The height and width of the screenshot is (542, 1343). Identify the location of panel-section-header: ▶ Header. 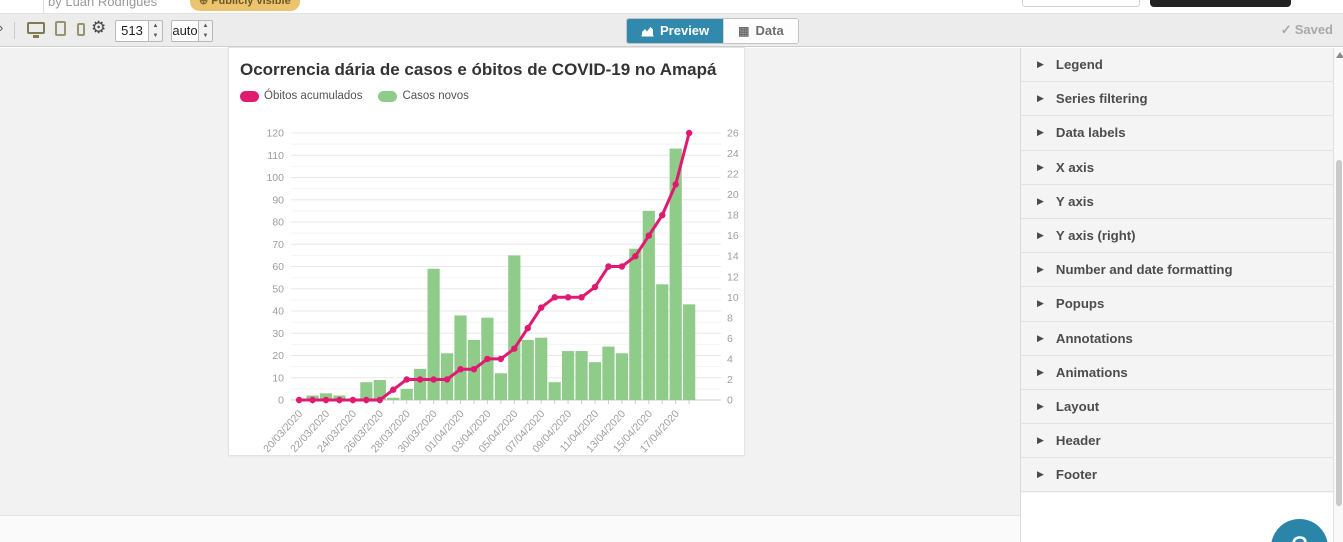
(1177, 441).